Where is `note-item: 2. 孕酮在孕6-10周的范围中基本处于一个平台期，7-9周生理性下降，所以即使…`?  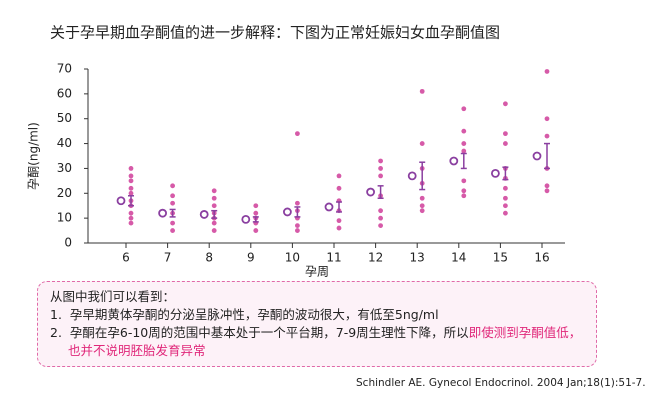 note-item: 2. 孕酮在孕6-10周的范围中基本处于一个平台期，7-9周生理性下降，所以即使… is located at coordinates (317, 342).